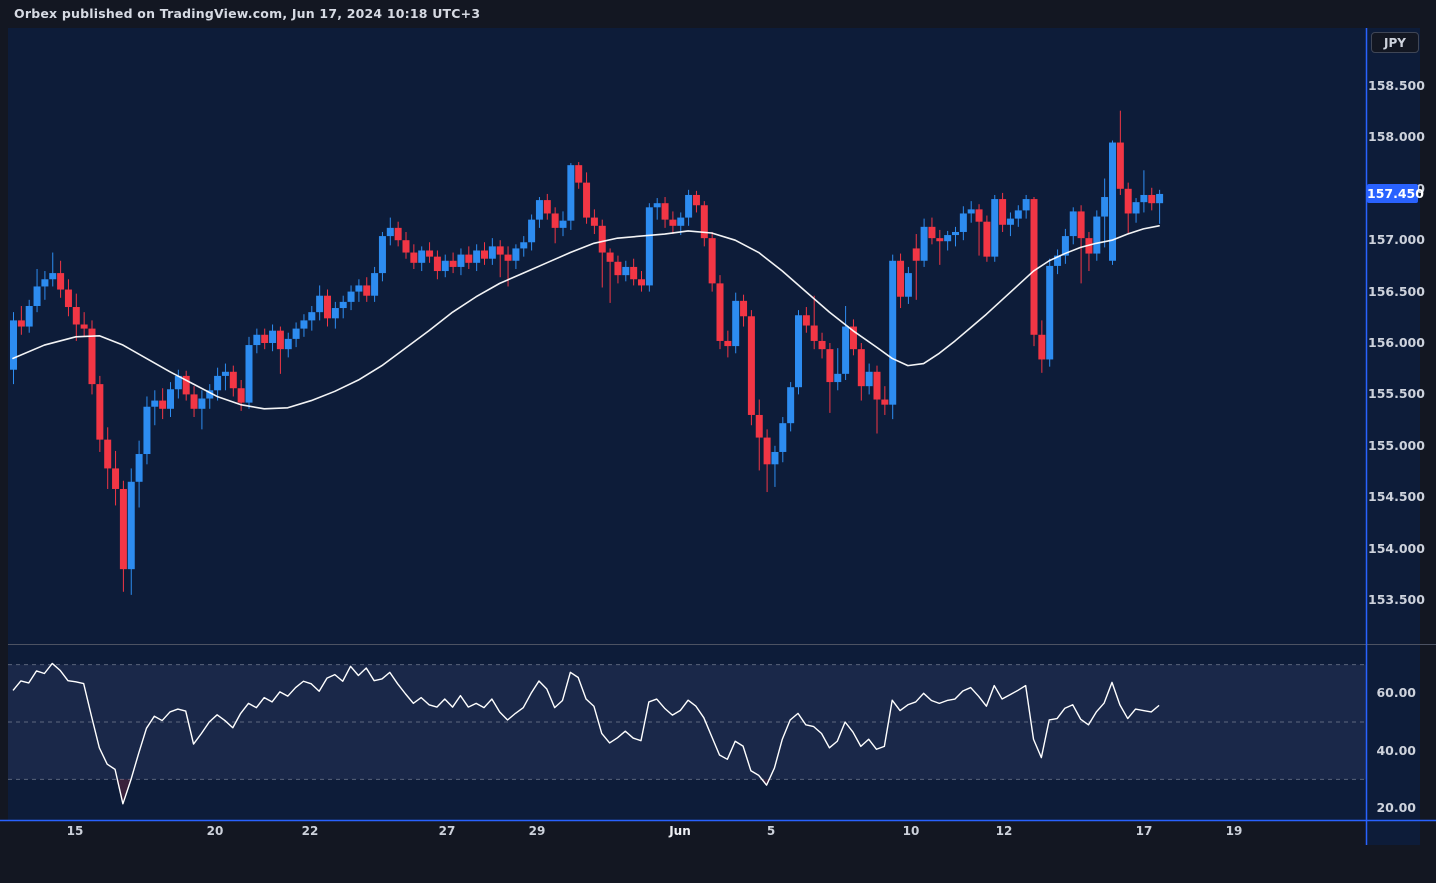 The height and width of the screenshot is (883, 1436). What do you see at coordinates (1004, 831) in the screenshot?
I see `time-tick-label: 12` at bounding box center [1004, 831].